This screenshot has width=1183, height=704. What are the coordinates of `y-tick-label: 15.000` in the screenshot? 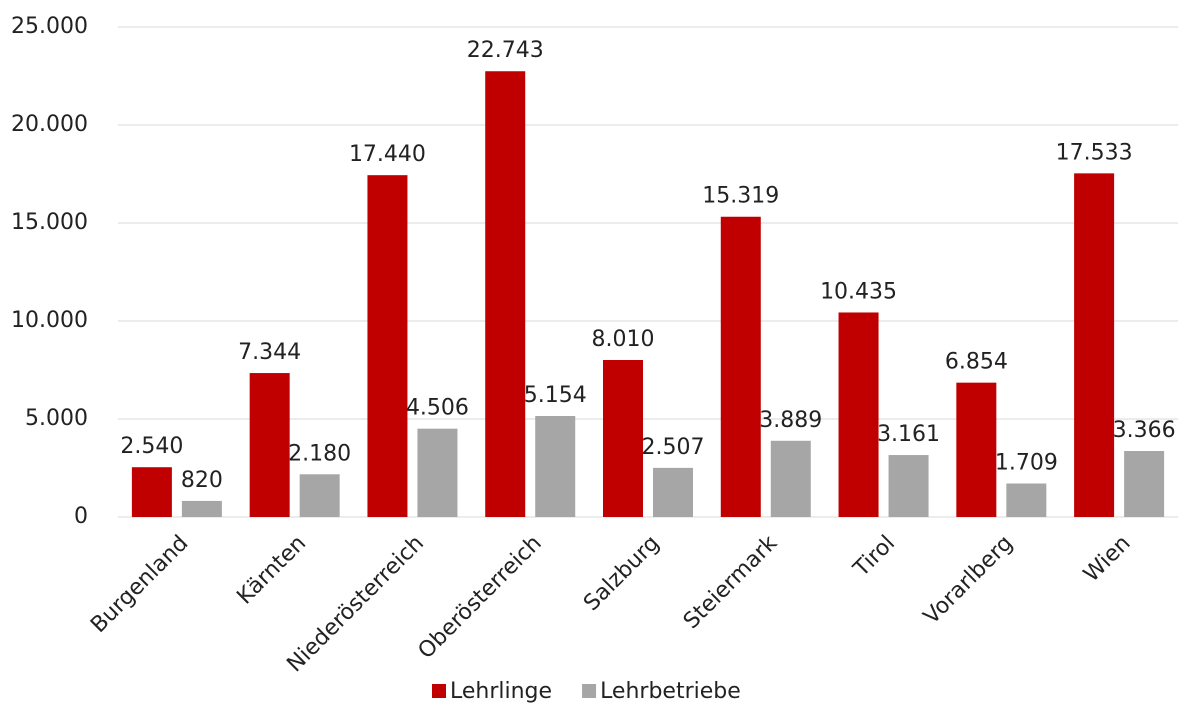 It's located at (49, 222).